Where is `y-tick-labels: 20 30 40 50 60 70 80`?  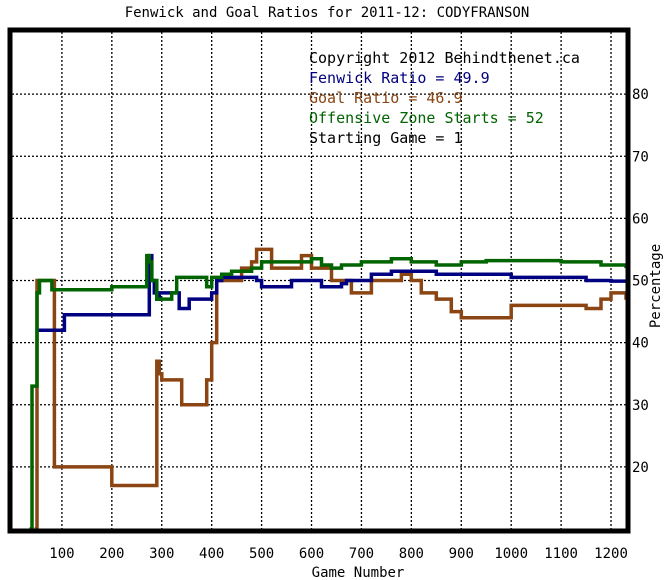 y-tick-labels: 20 30 40 50 60 70 80 is located at coordinates (640, 281).